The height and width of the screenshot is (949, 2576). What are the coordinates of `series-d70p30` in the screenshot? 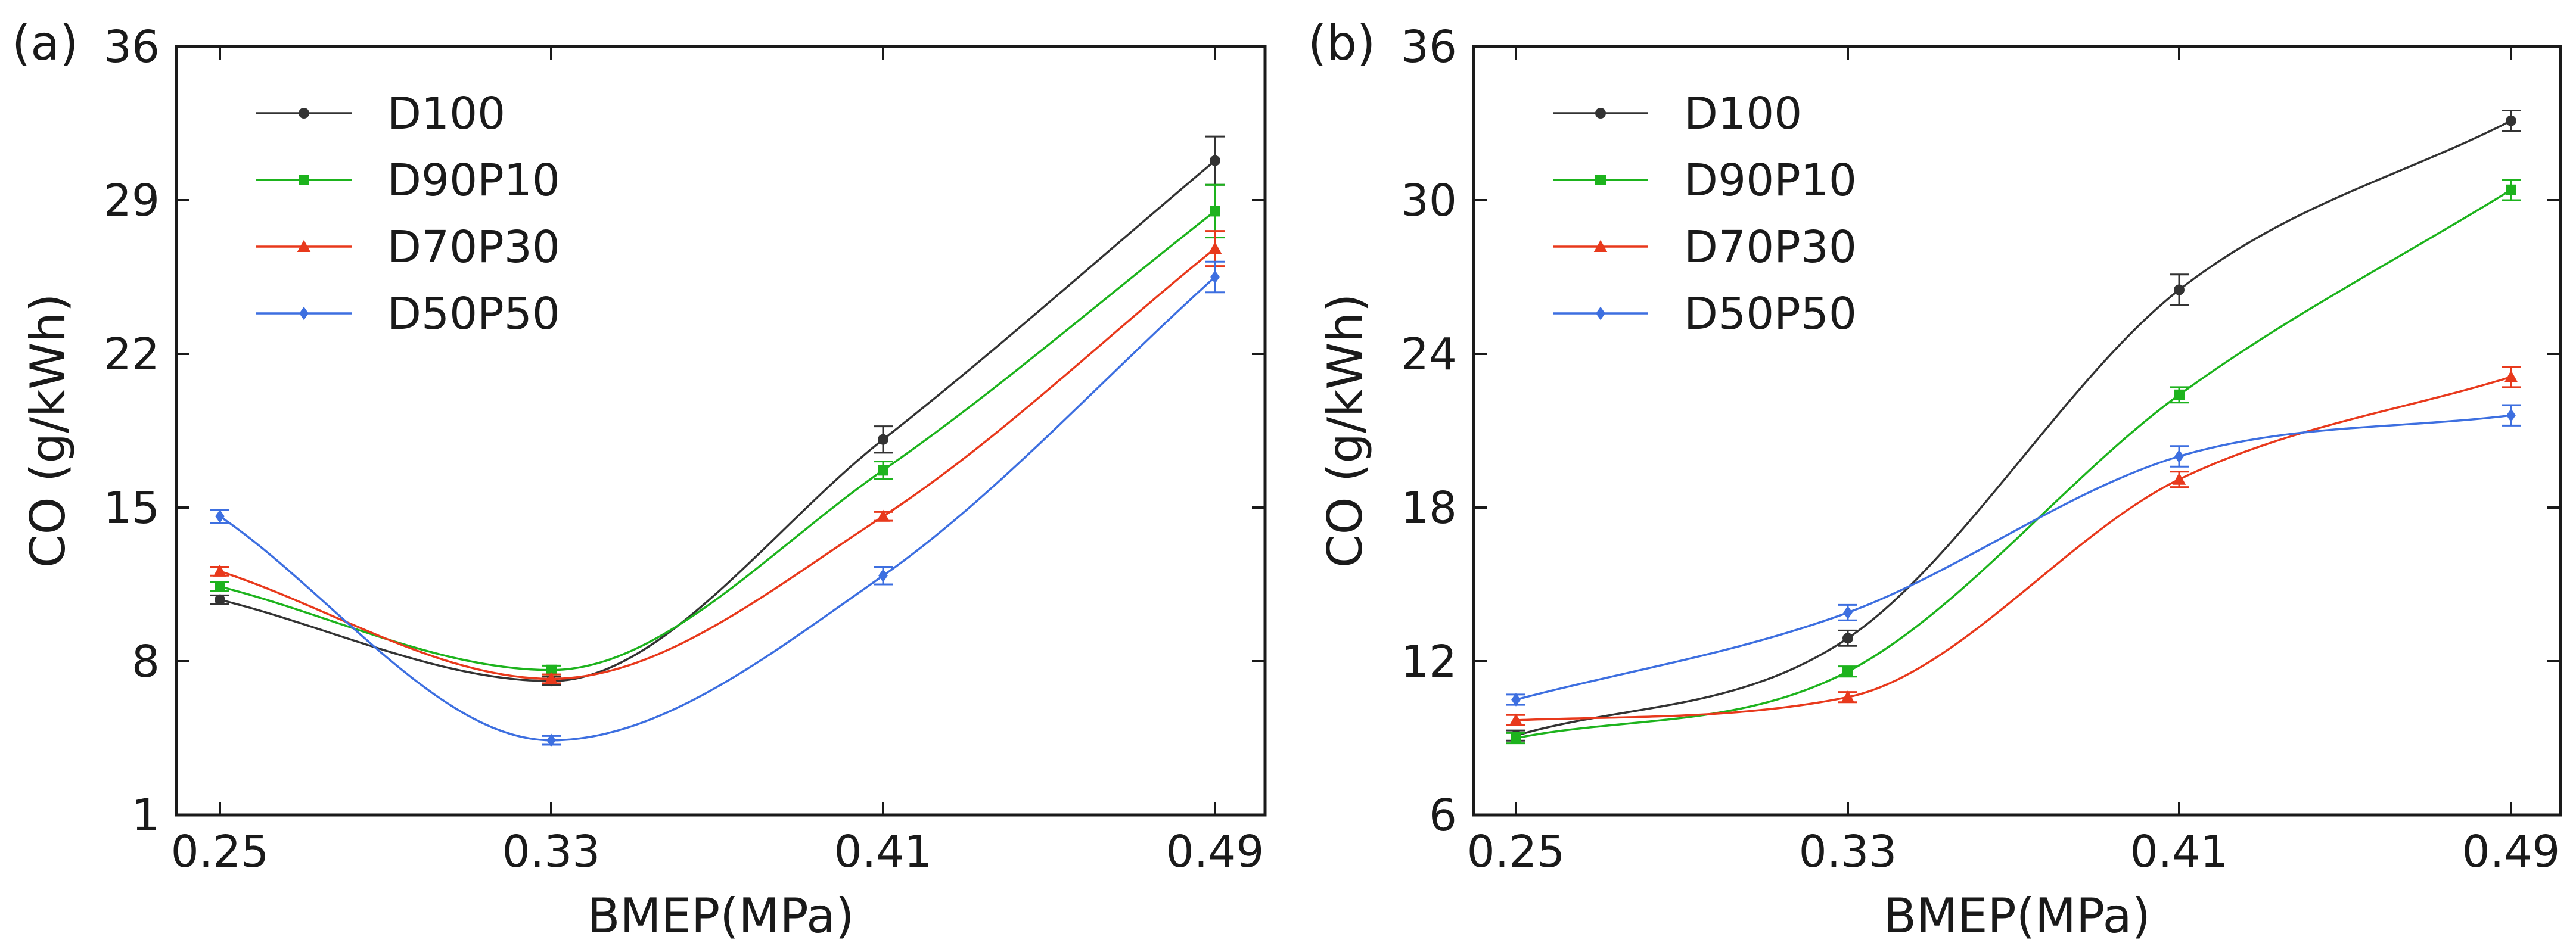 It's located at (2013, 546).